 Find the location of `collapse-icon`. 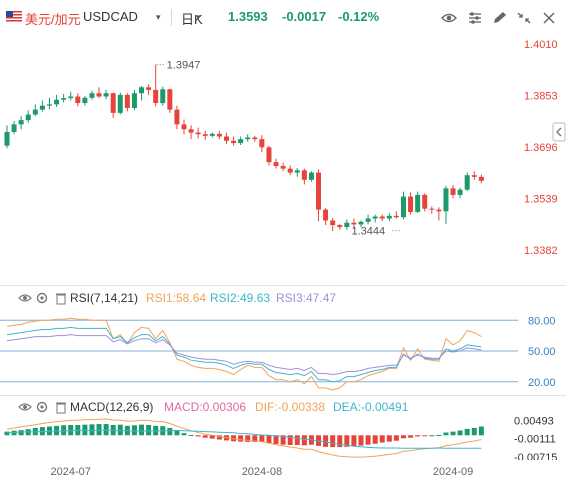

collapse-icon is located at coordinates (524, 18).